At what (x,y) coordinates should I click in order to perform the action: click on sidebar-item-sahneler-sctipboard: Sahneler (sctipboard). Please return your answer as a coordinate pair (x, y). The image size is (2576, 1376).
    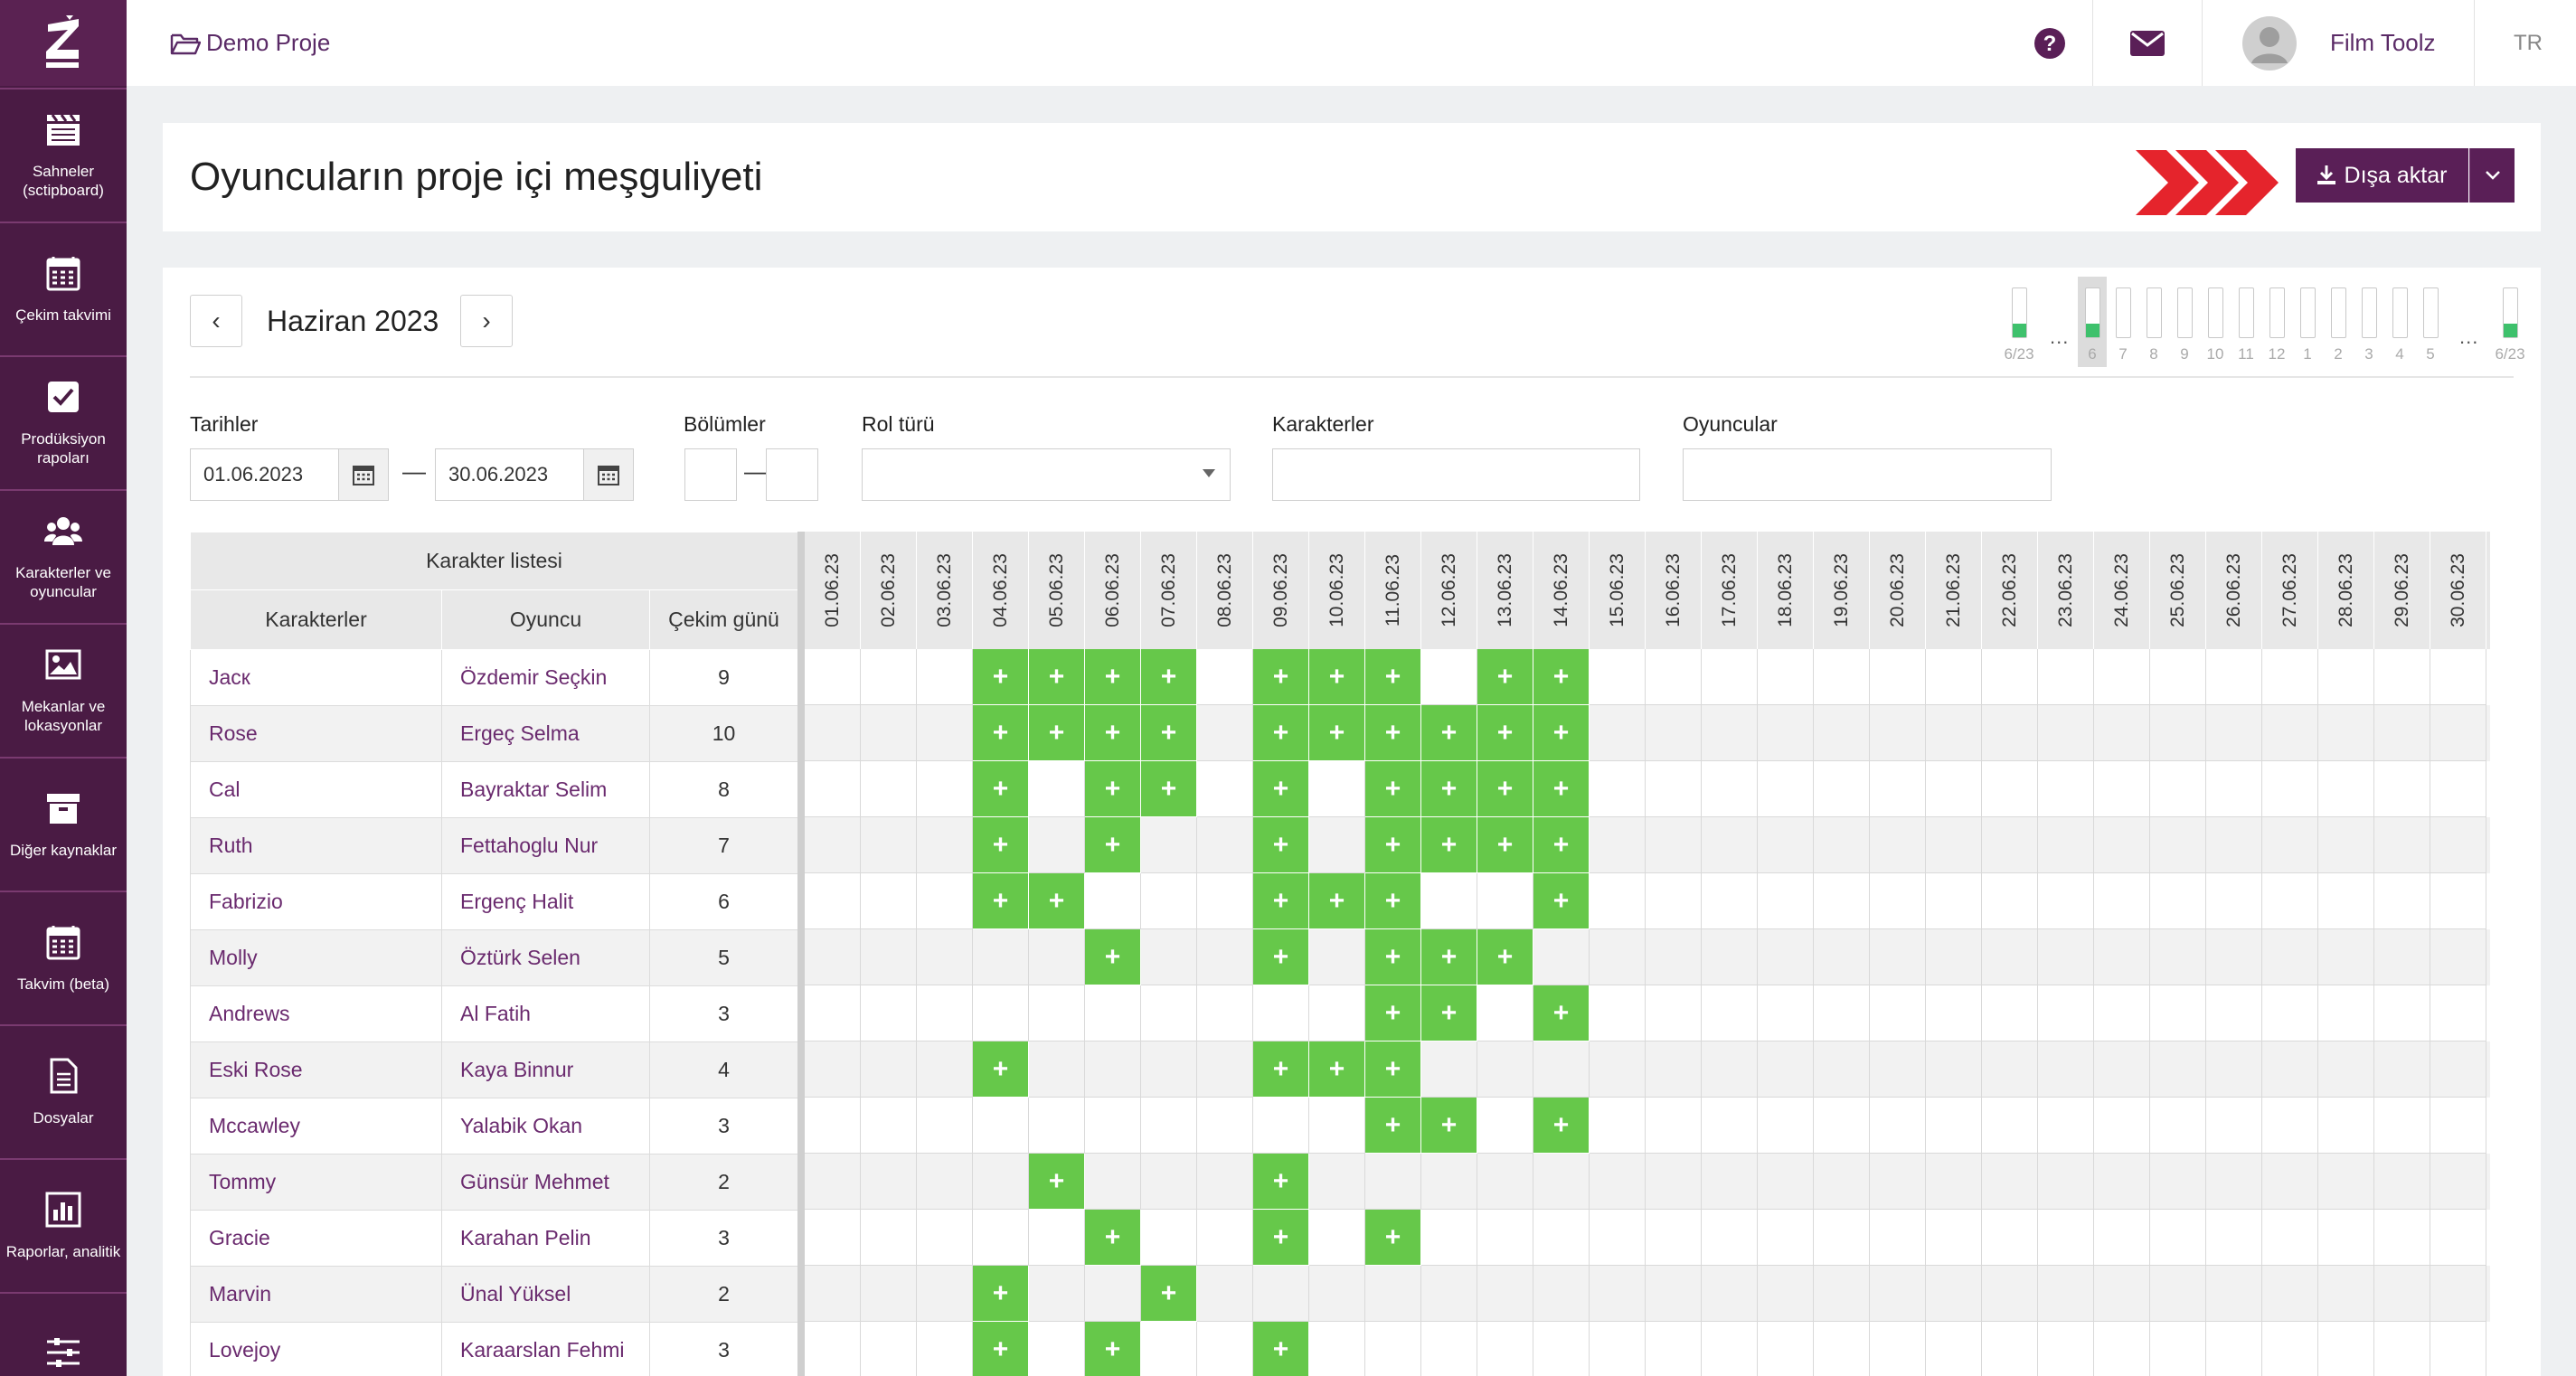
    Looking at the image, I should click on (63, 154).